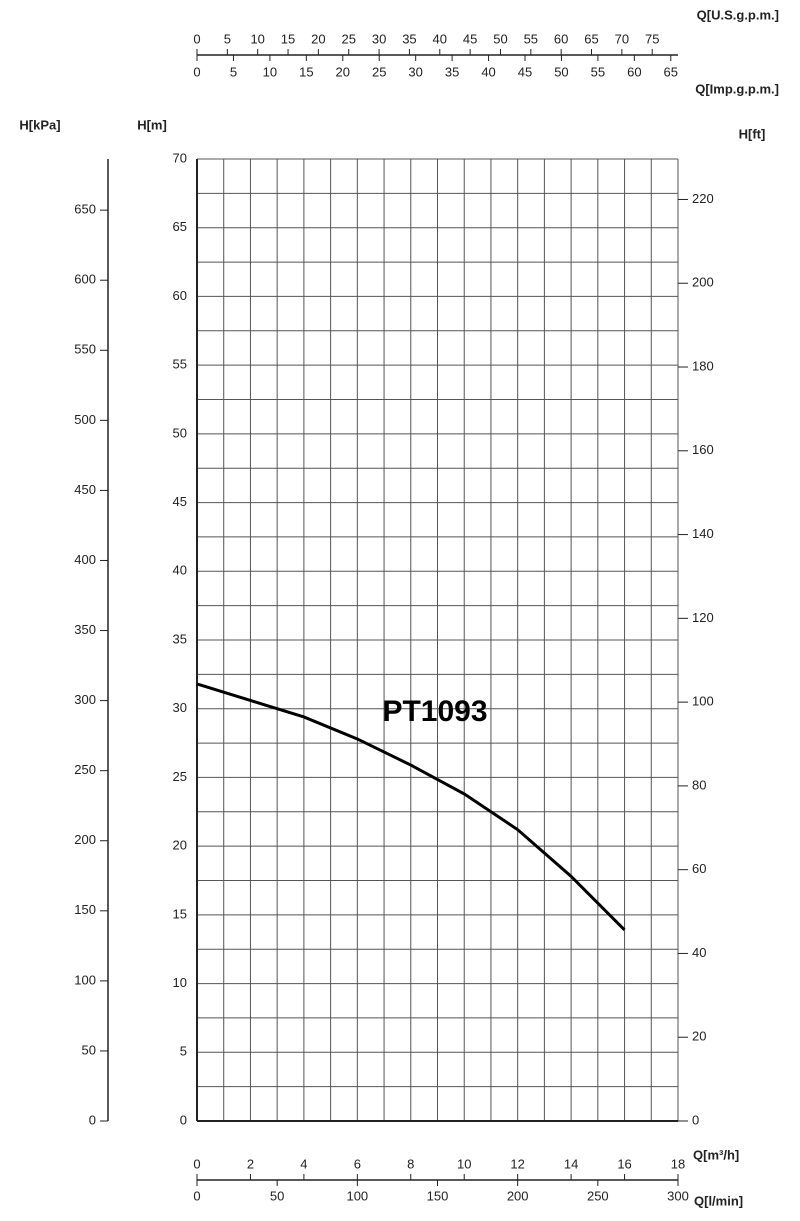 This screenshot has height=1221, width=800. I want to click on tick-label: 500, so click(85, 419).